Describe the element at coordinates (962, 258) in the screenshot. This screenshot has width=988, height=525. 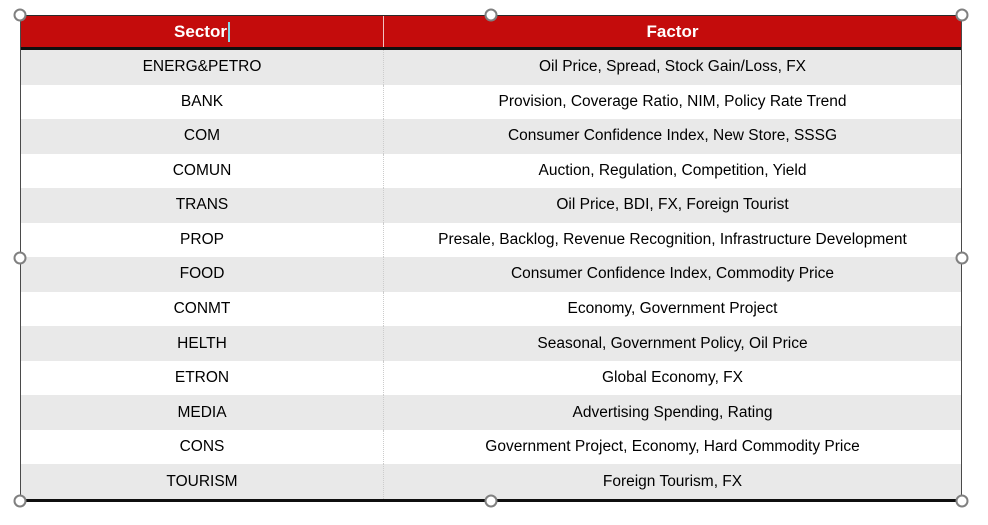
I see `selection-handle-middle-right` at that location.